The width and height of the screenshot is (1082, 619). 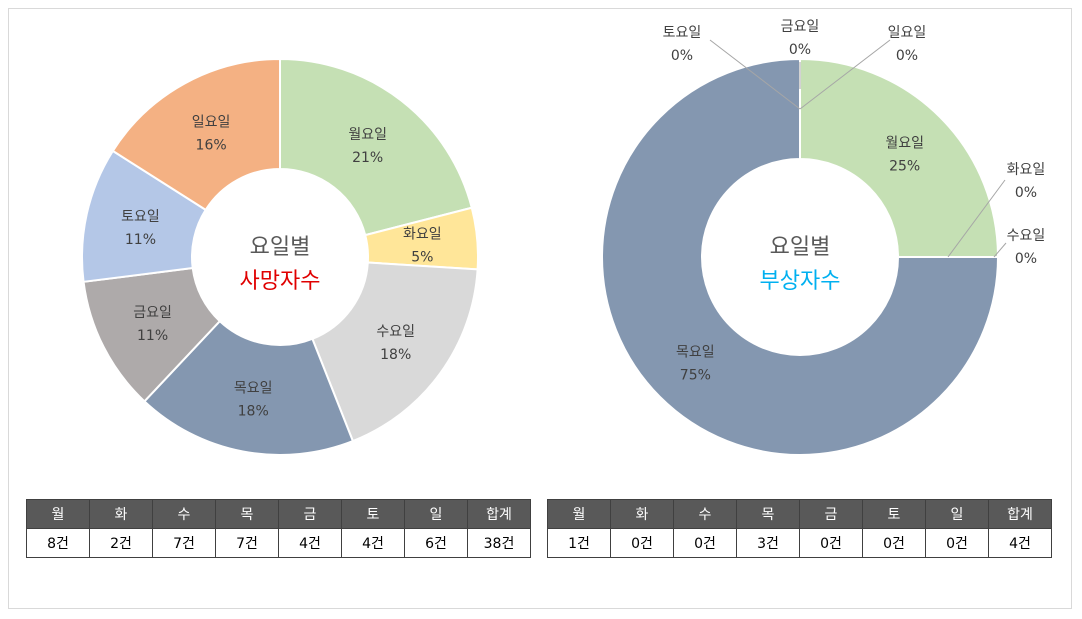 I want to click on fatalities-label-wed-day: 수요일, so click(x=395, y=332).